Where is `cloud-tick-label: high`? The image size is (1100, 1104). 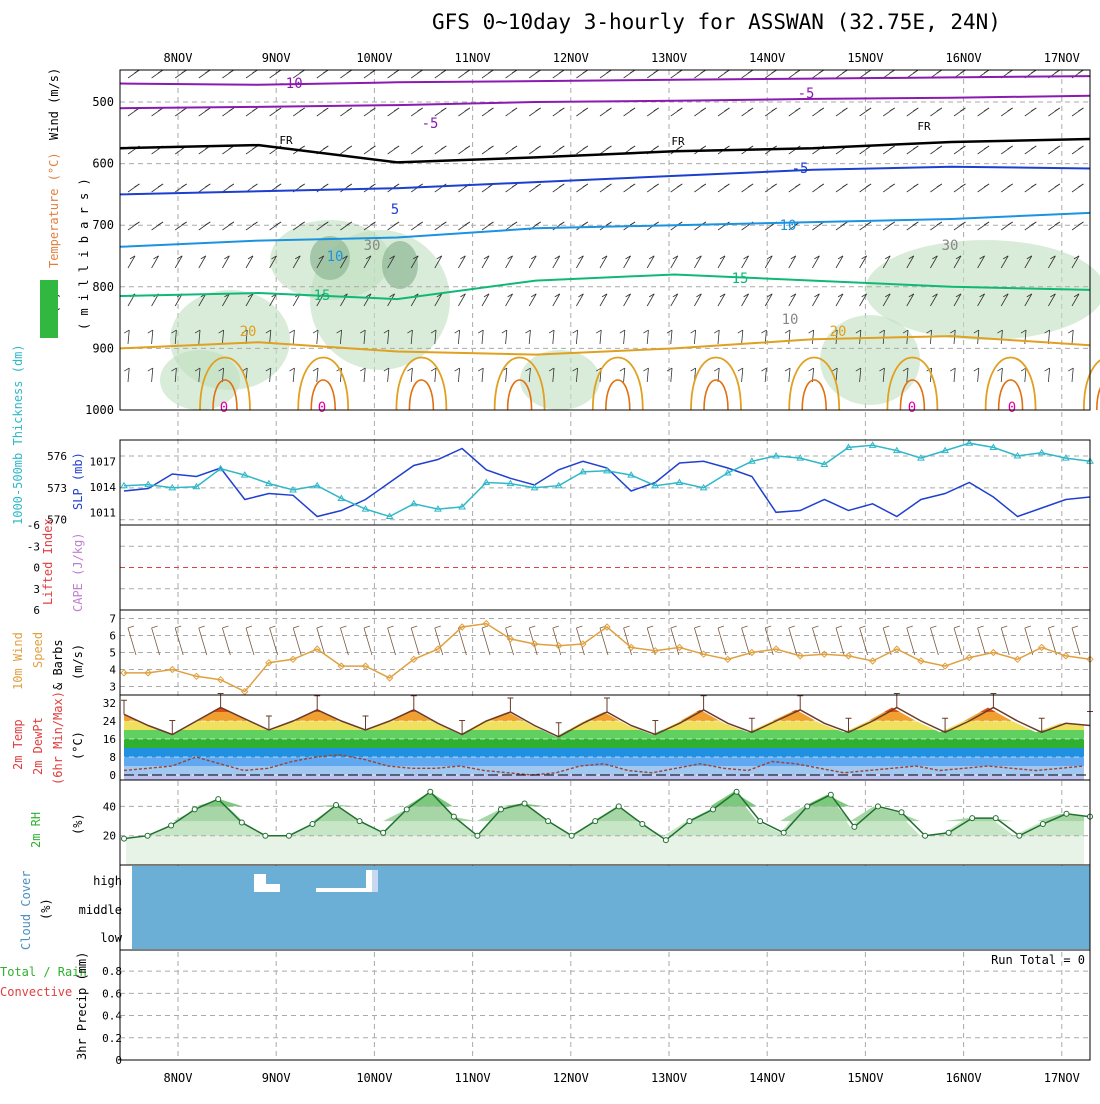
cloud-tick-label: high is located at coordinates (107, 881).